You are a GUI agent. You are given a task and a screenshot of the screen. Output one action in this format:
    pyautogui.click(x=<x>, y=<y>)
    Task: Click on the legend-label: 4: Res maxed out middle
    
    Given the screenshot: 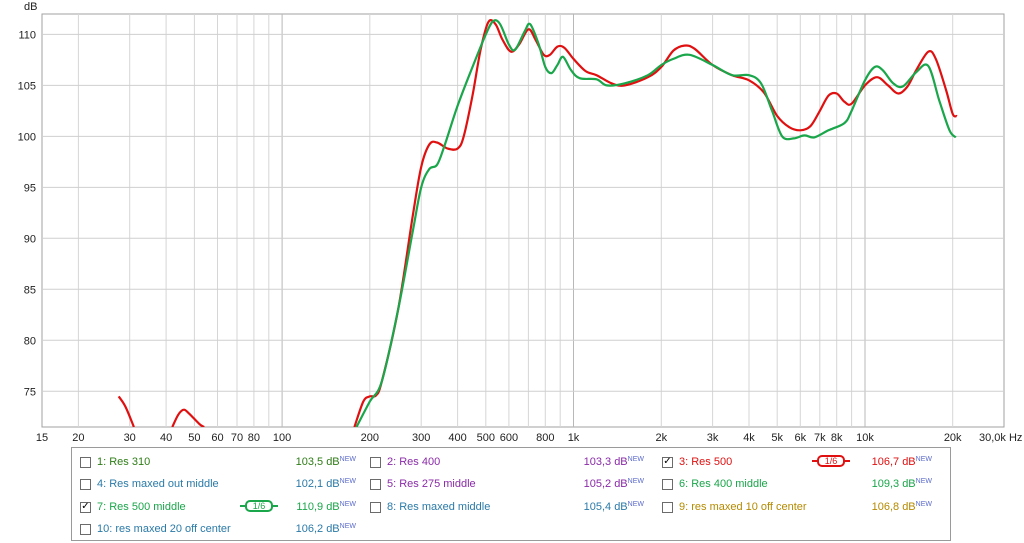 What is the action you would take?
    pyautogui.click(x=158, y=484)
    